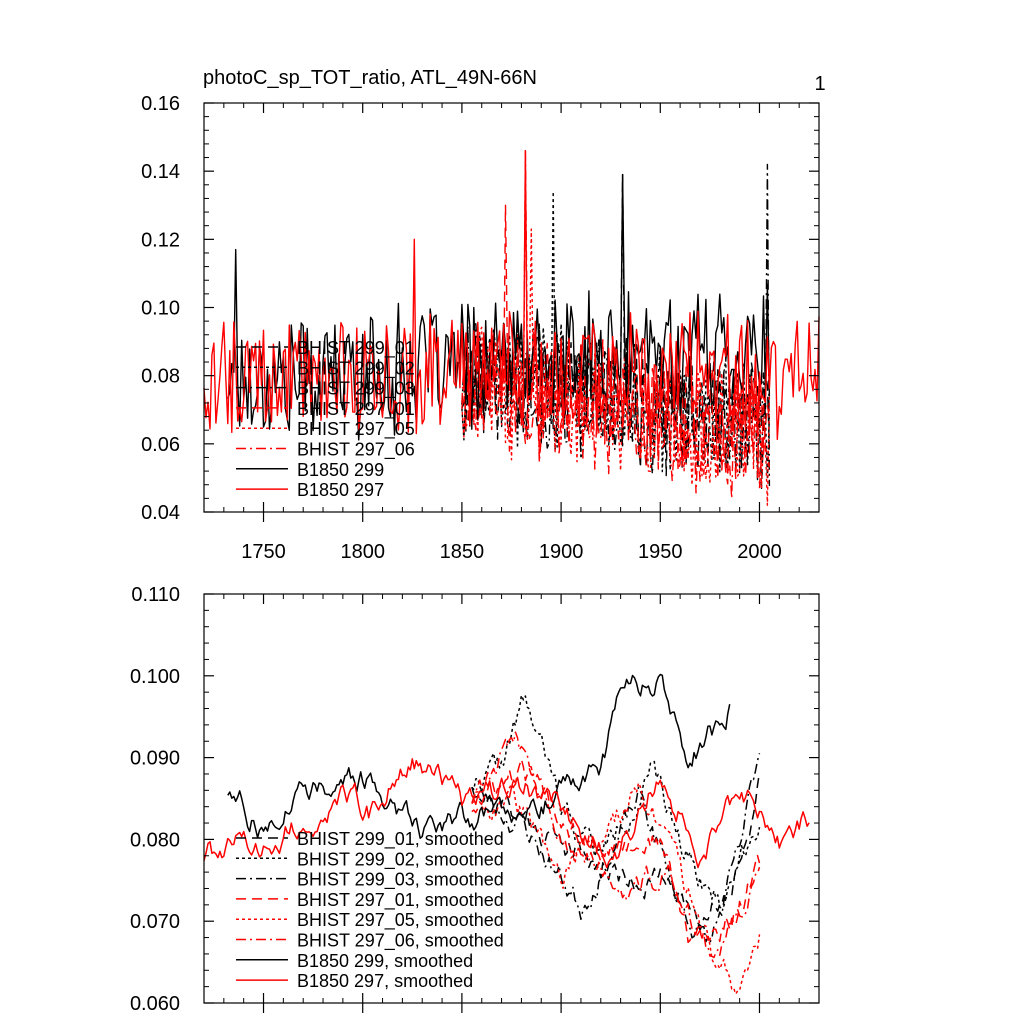  Describe the element at coordinates (340, 490) in the screenshot. I see `legend-label-b1850-297: B1850 297` at that location.